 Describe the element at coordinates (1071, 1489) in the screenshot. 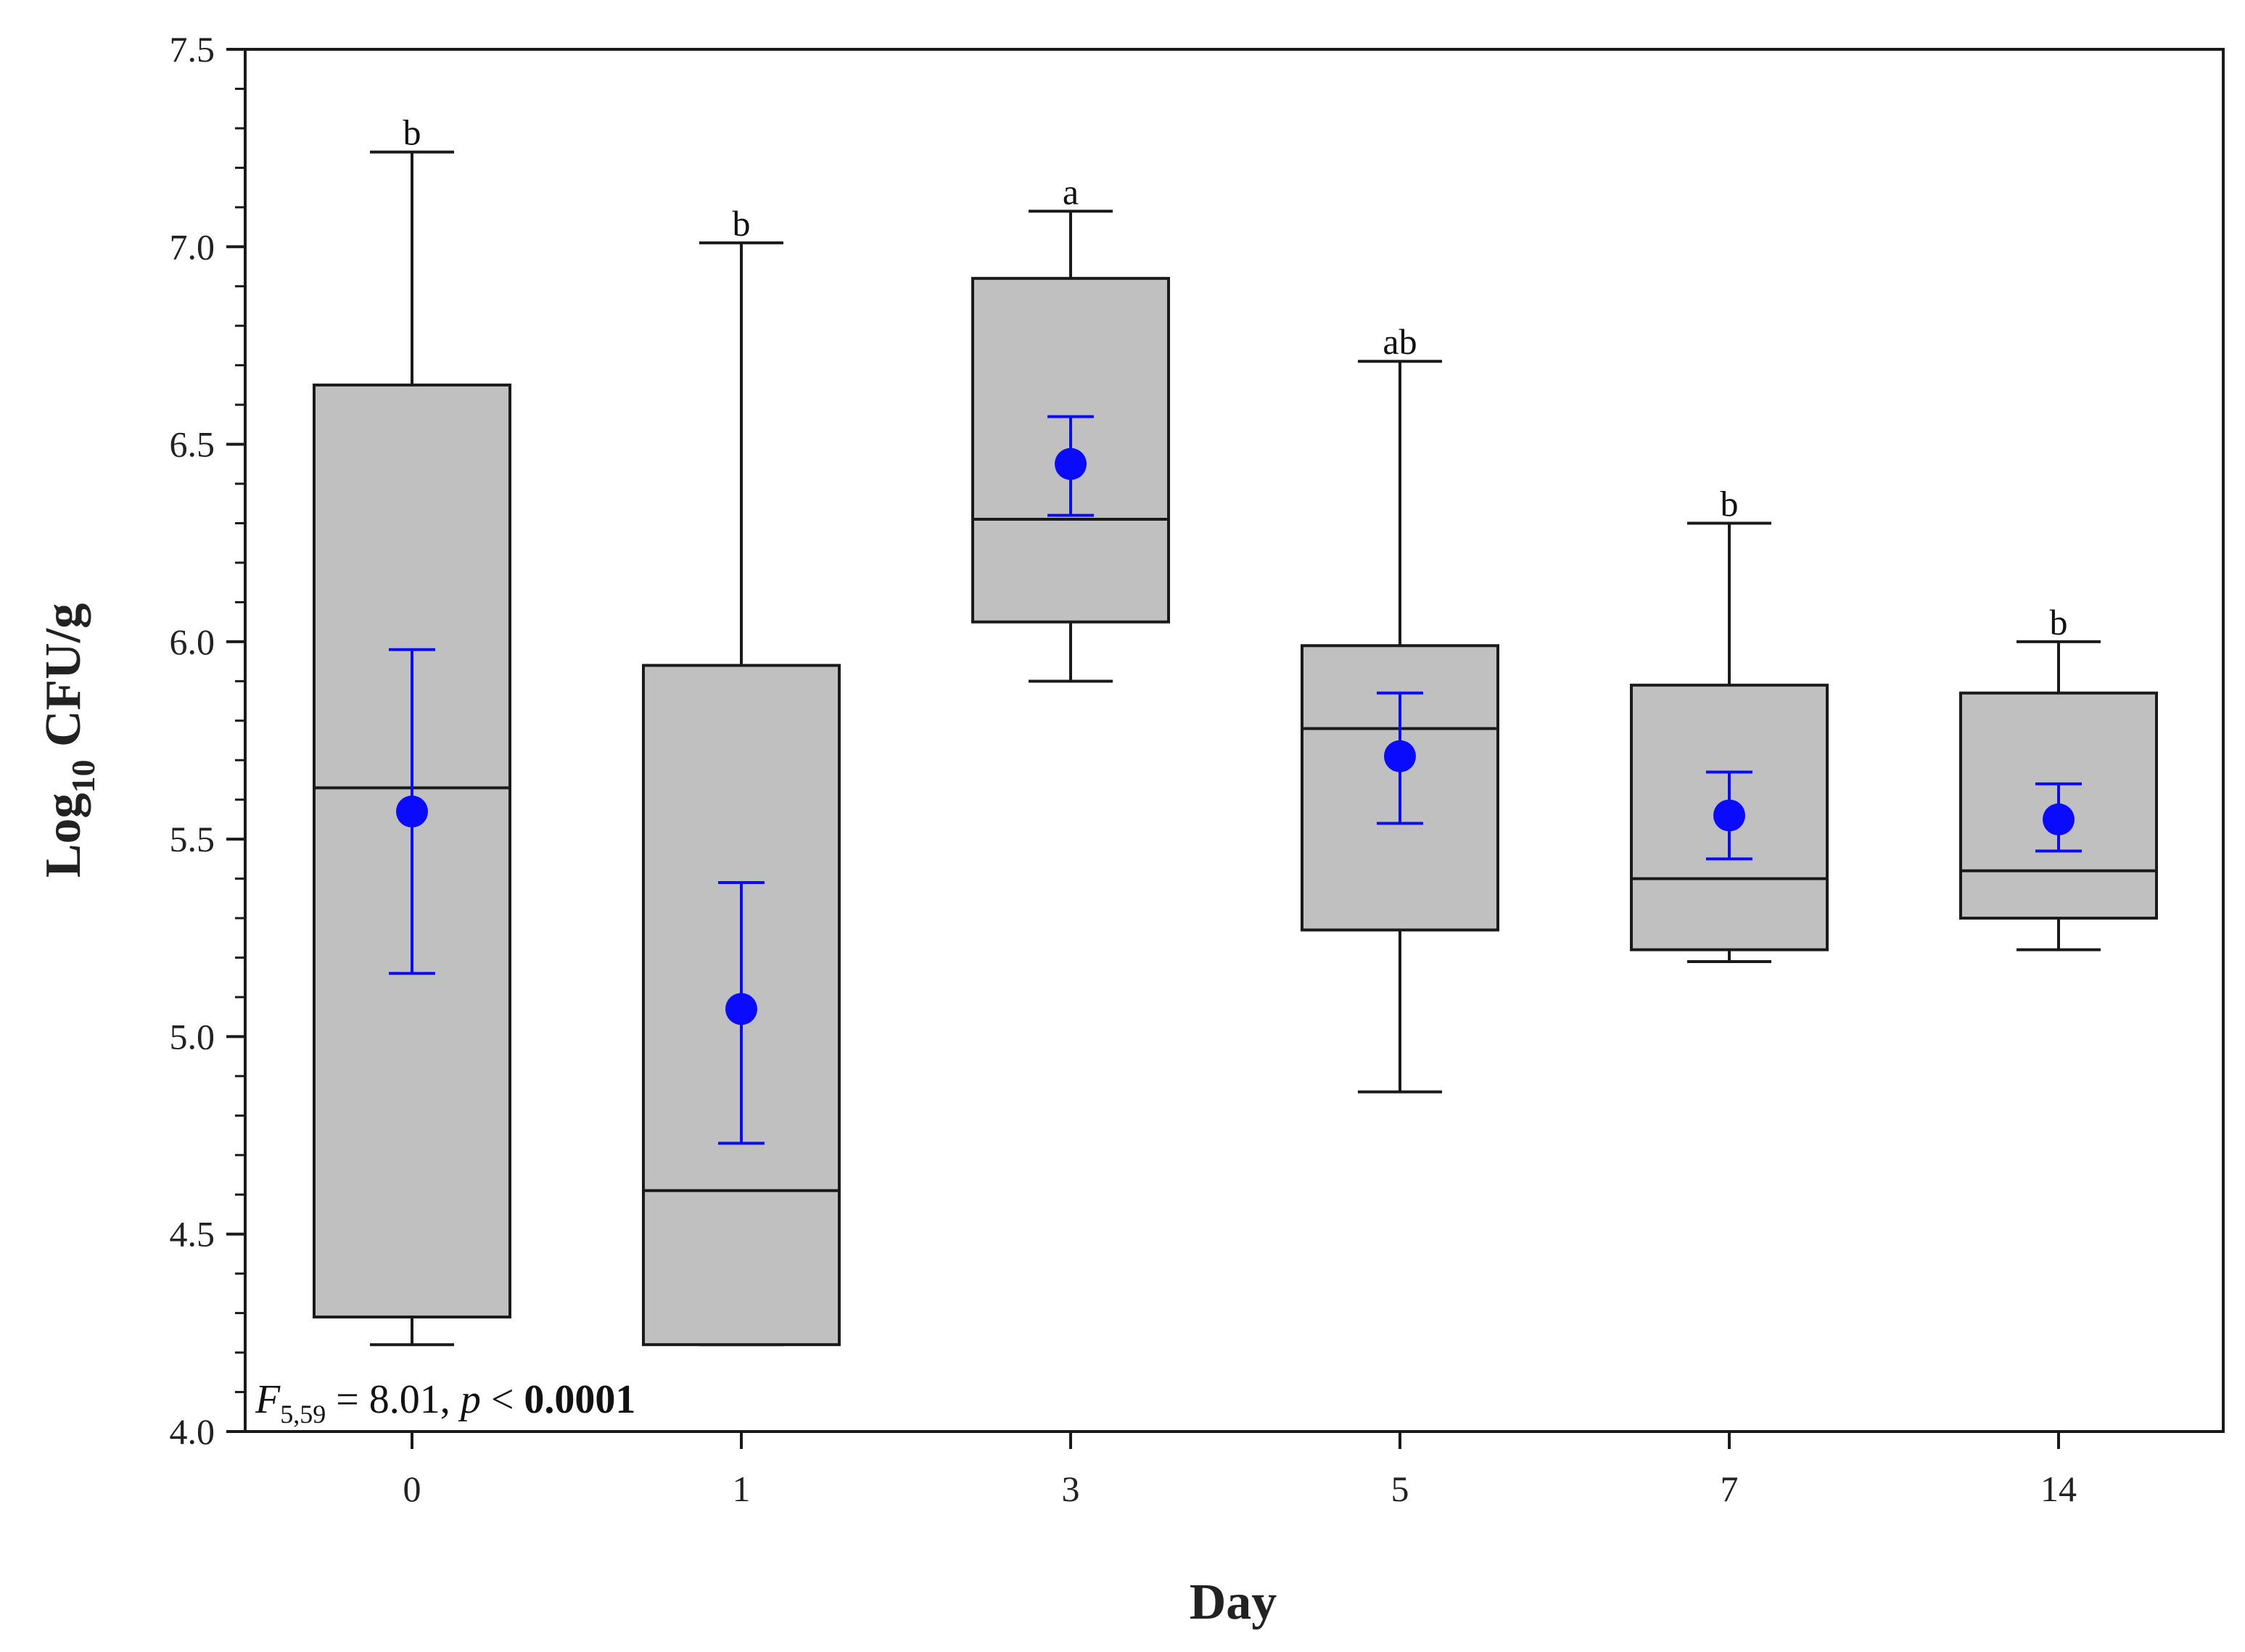

I see `x-tick-label: 3` at that location.